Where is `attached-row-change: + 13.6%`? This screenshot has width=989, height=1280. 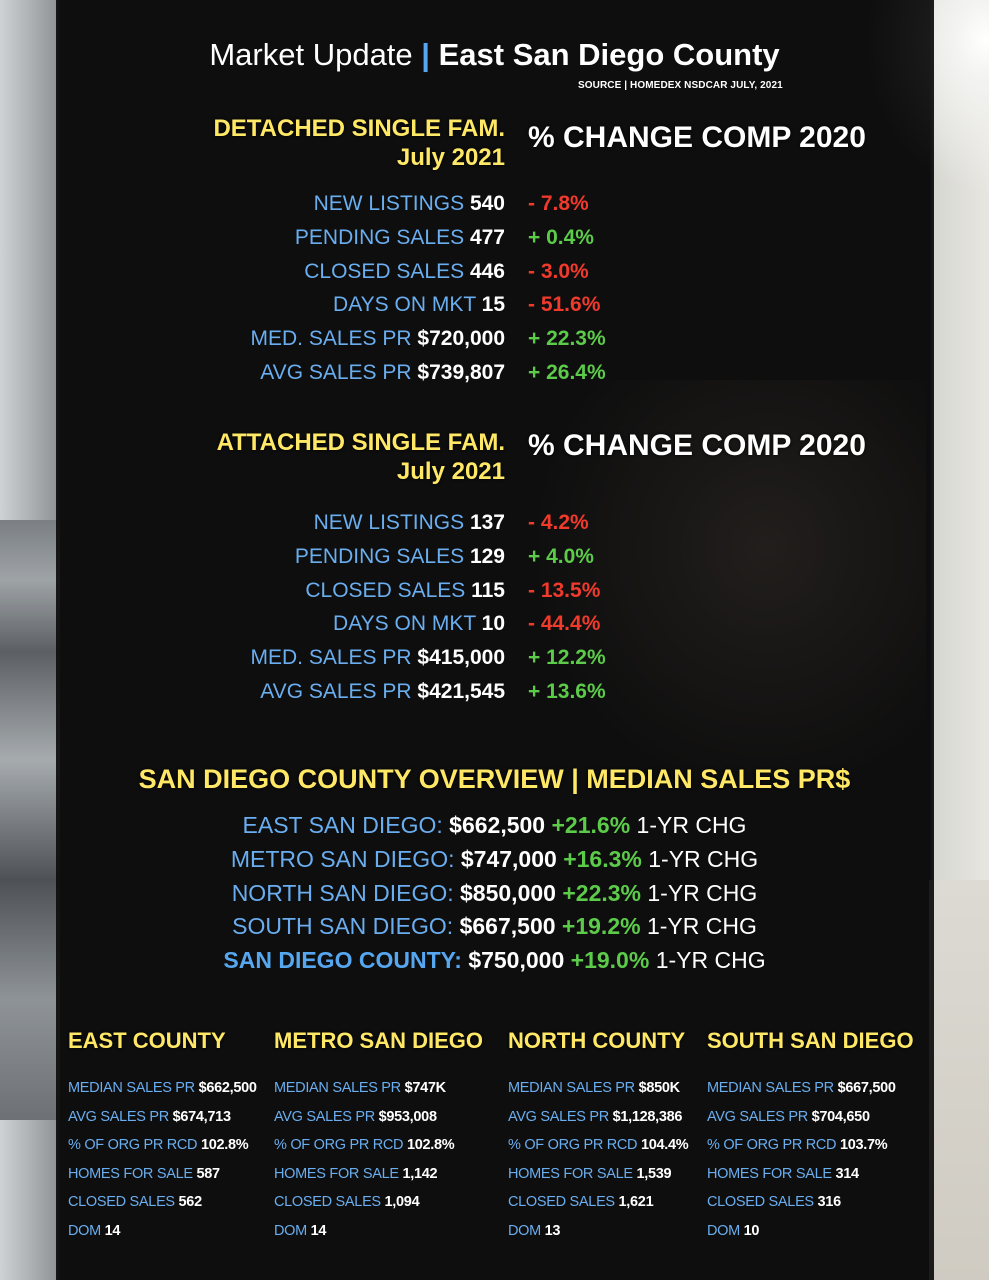
attached-row-change: + 13.6% is located at coordinates (567, 691).